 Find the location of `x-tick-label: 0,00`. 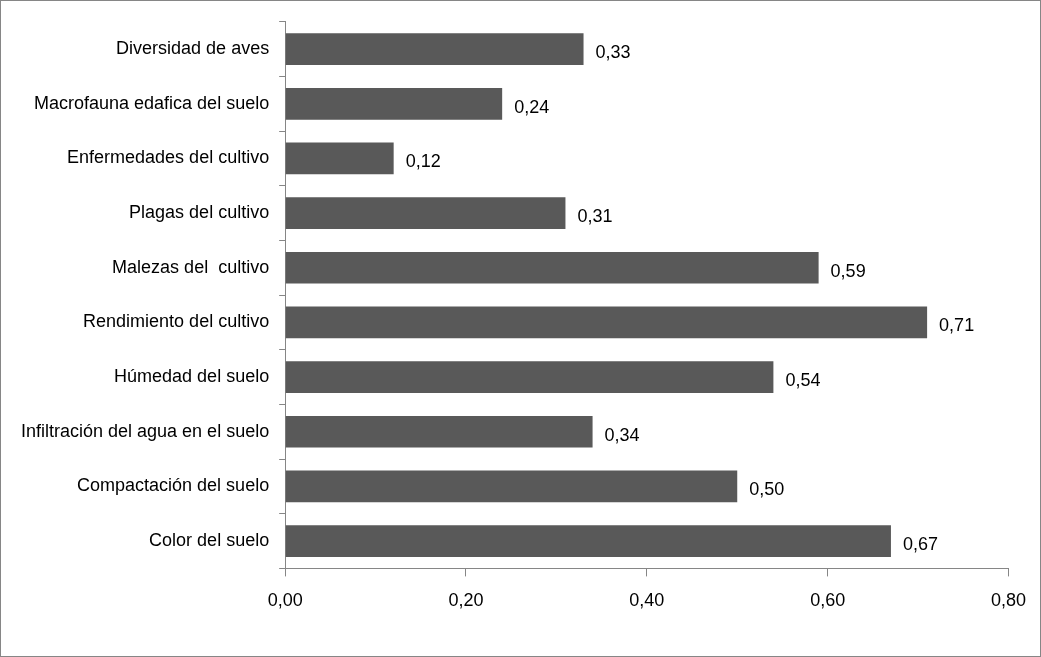

x-tick-label: 0,00 is located at coordinates (285, 600).